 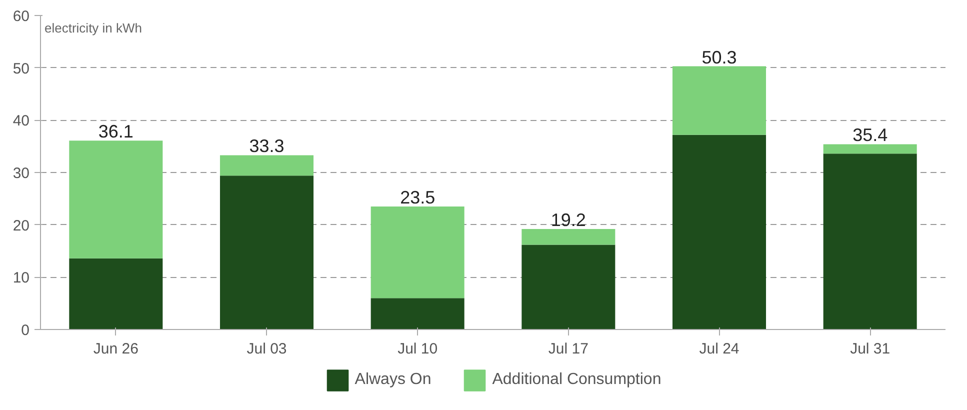 What do you see at coordinates (266, 146) in the screenshot?
I see `total-label: 33.3` at bounding box center [266, 146].